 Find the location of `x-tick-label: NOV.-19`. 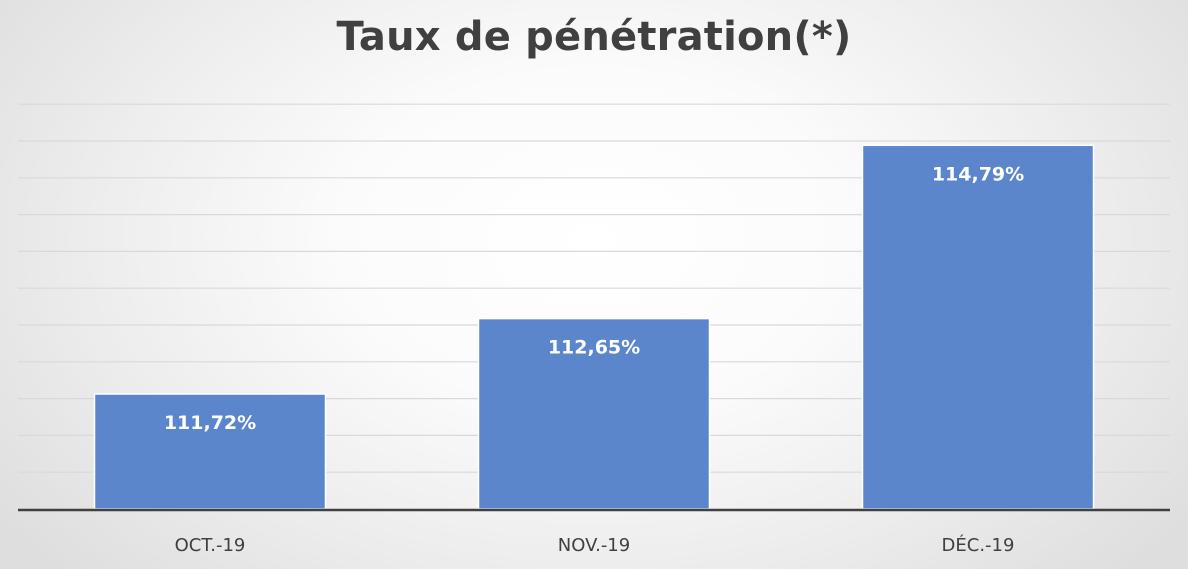

x-tick-label: NOV.-19 is located at coordinates (594, 545).